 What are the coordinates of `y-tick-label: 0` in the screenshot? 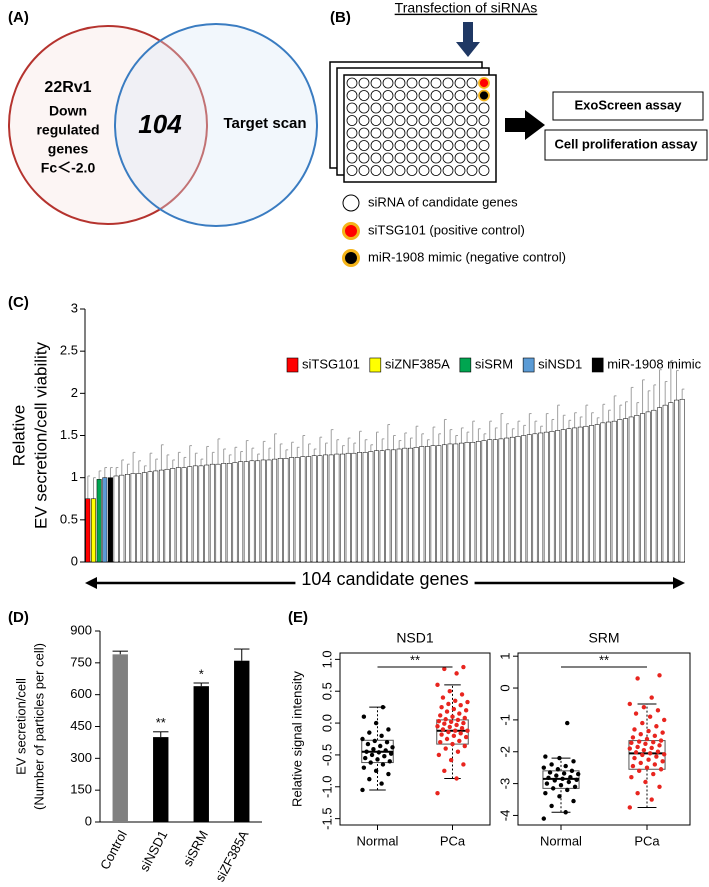 It's located at (88, 820).